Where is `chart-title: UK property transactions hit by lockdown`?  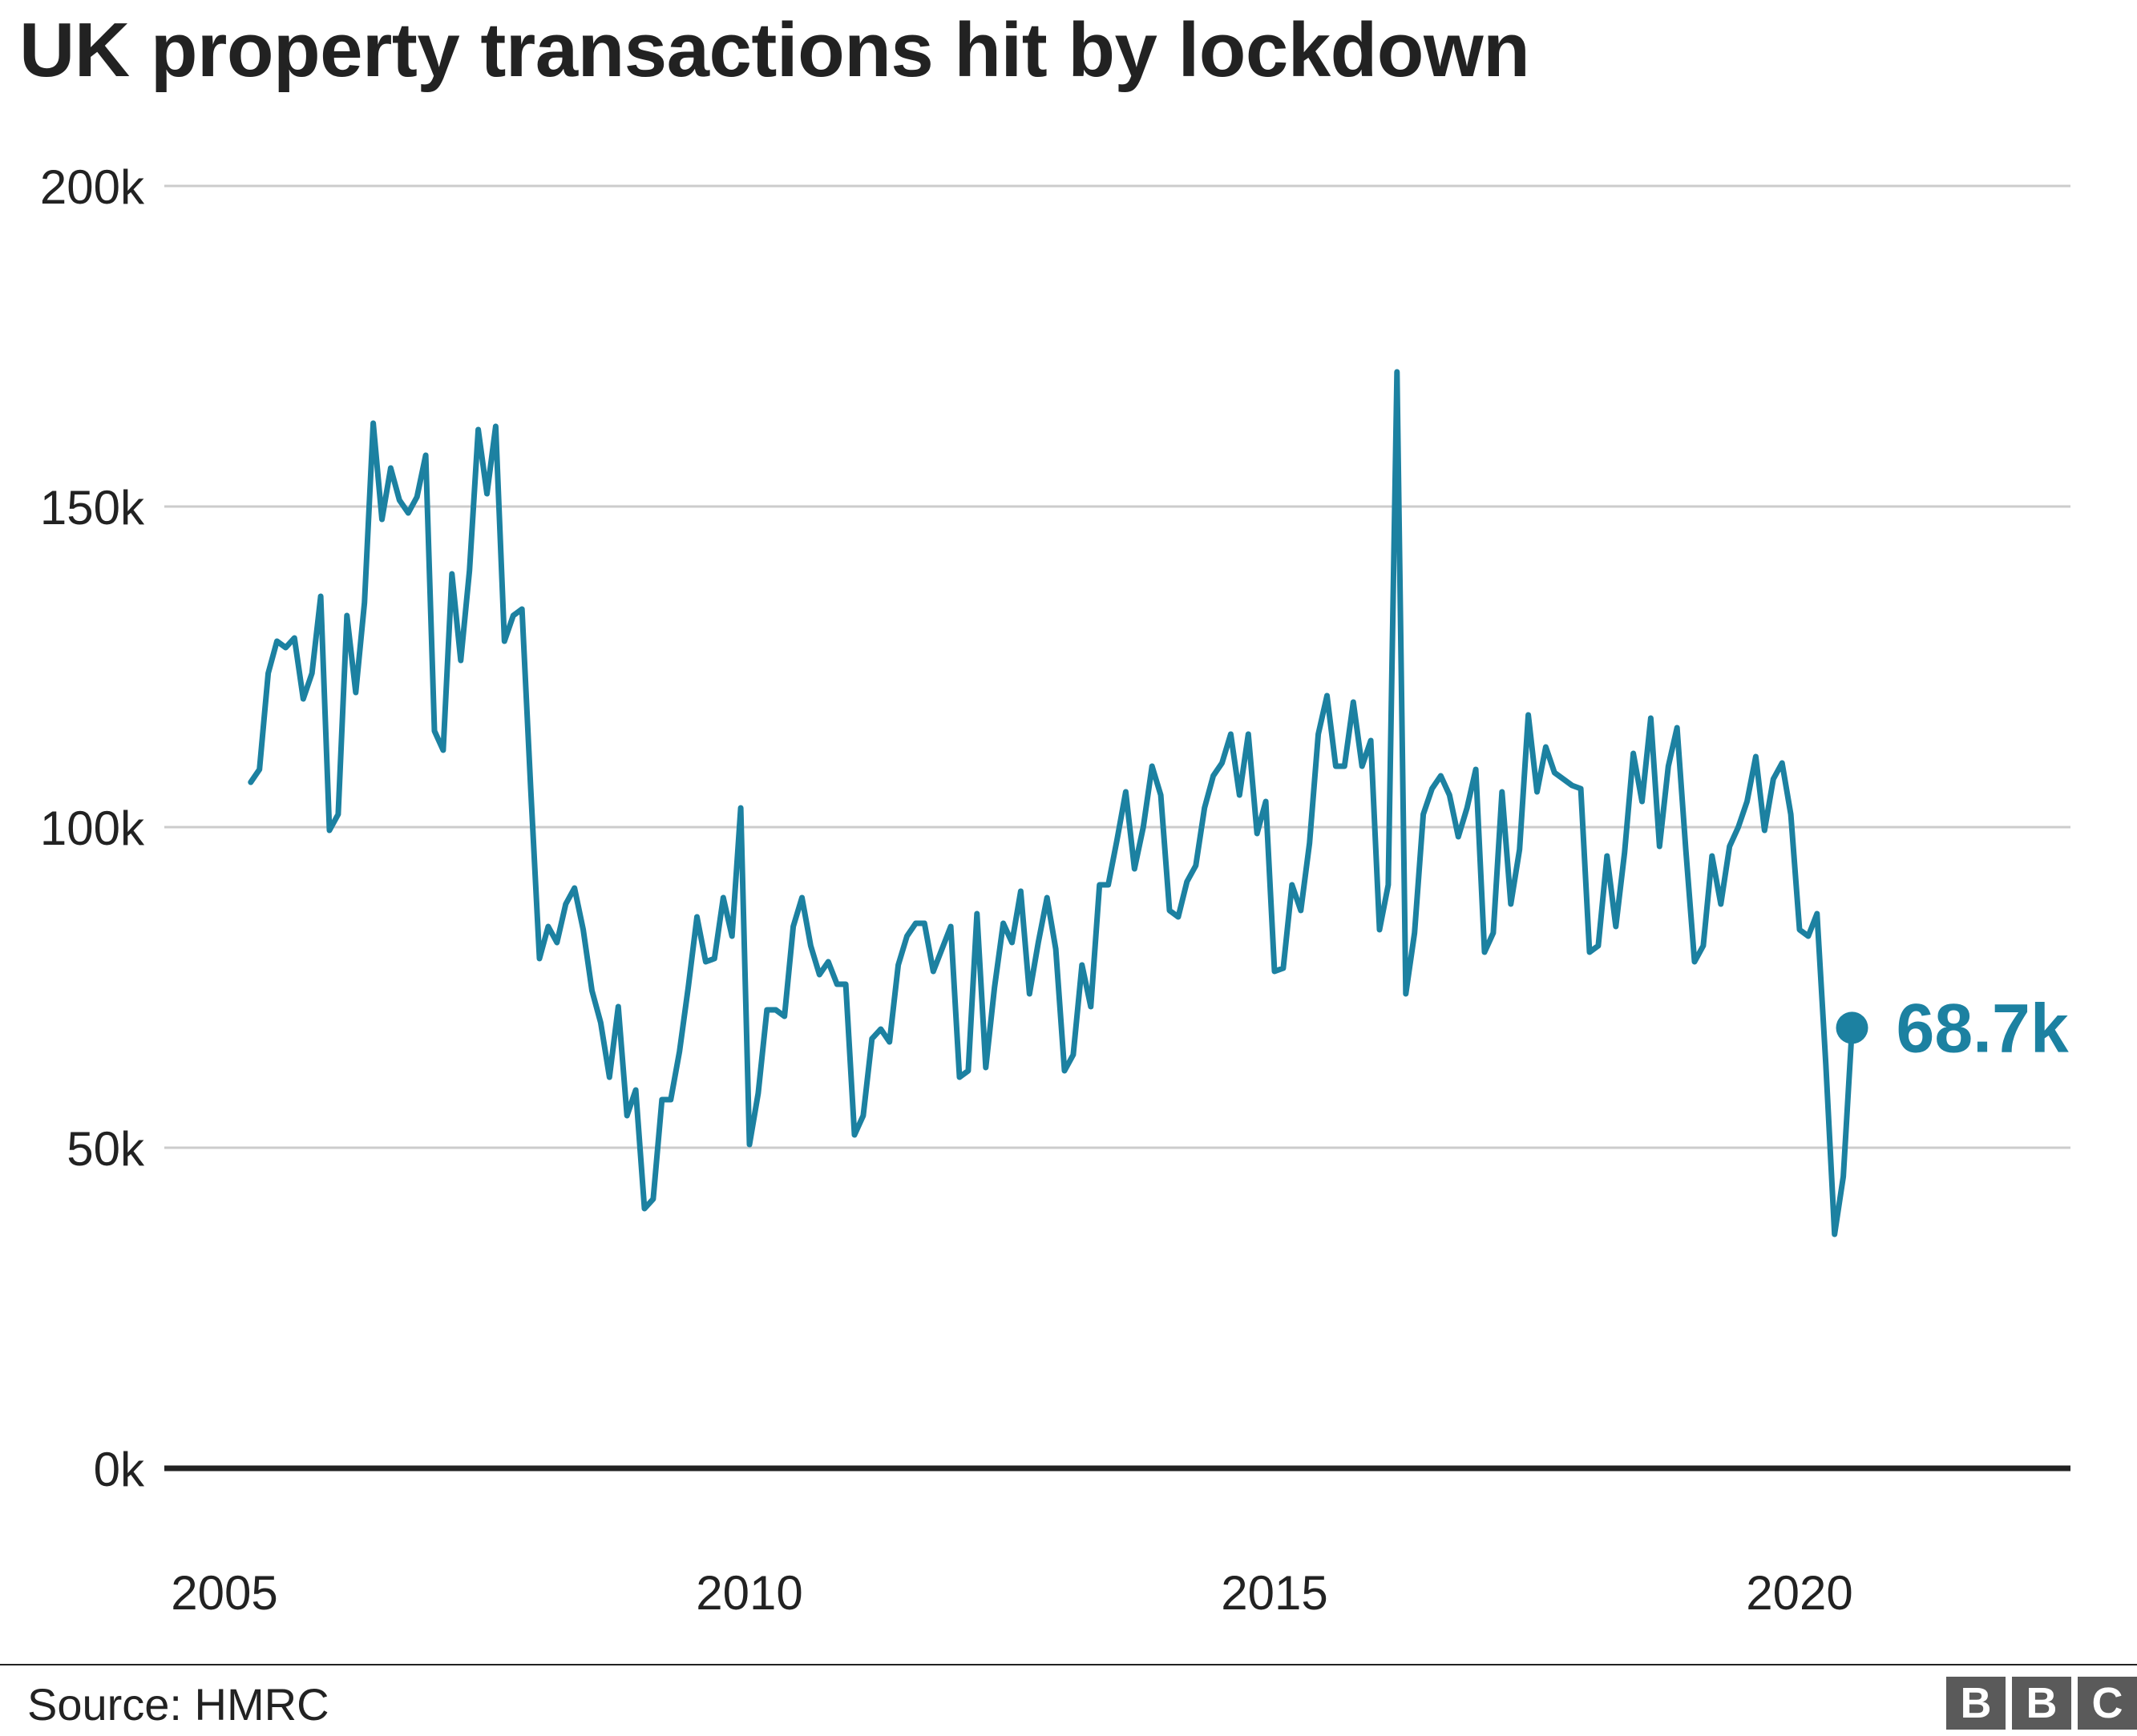 chart-title: UK property transactions hit by lockdown is located at coordinates (774, 50).